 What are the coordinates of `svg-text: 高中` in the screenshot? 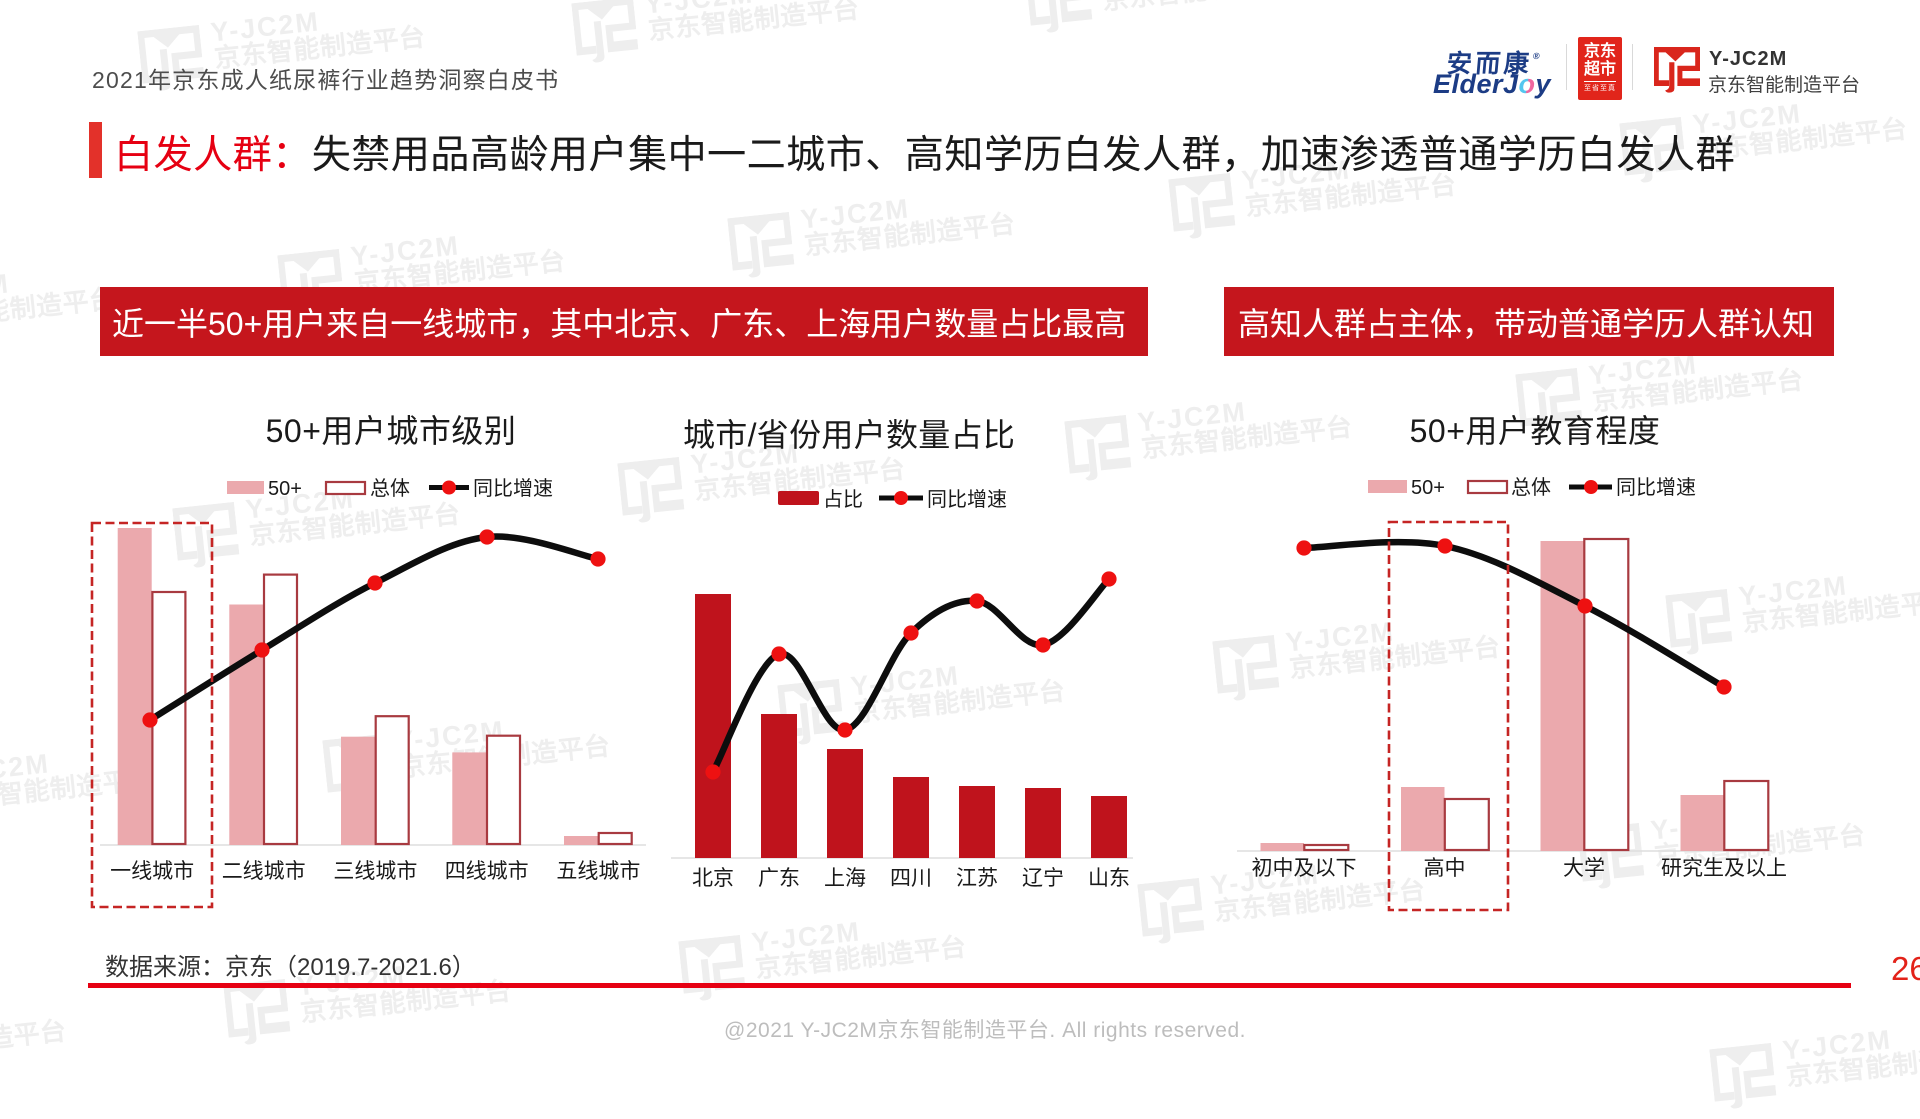 It's located at (1445, 868).